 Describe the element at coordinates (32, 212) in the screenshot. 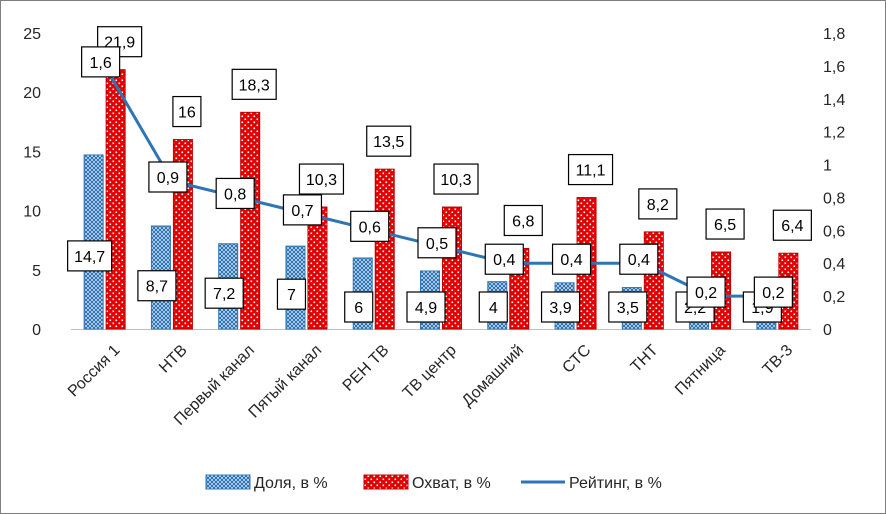

I see `y-left-tick-label: 10` at that location.